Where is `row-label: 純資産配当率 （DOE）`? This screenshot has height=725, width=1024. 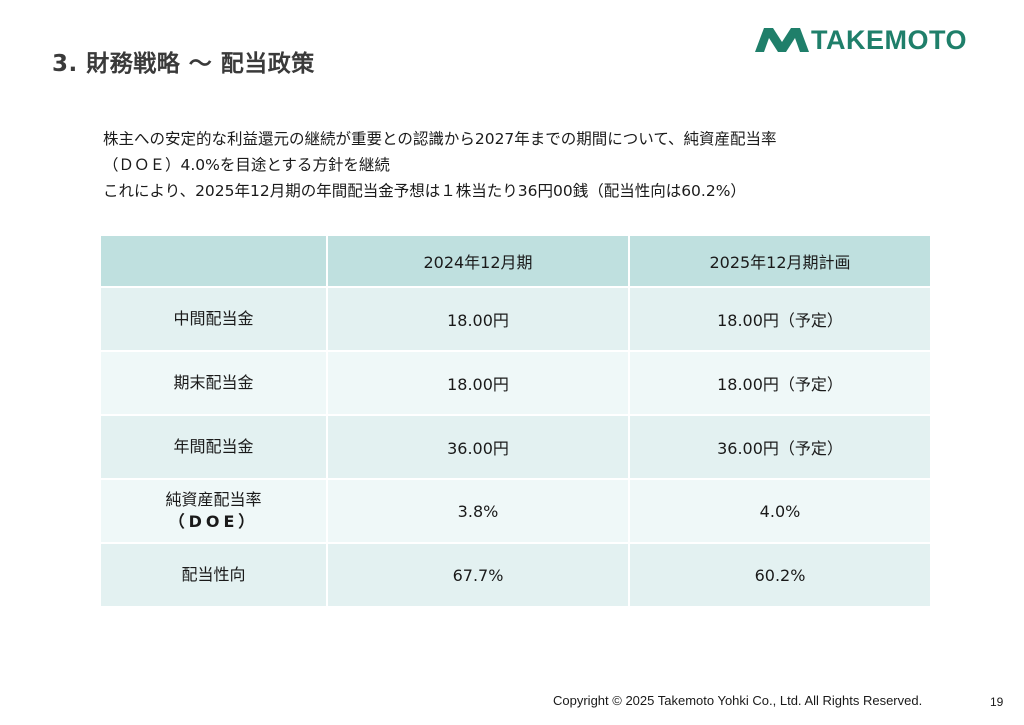
row-label: 純資産配当率 （DOE） is located at coordinates (213, 511).